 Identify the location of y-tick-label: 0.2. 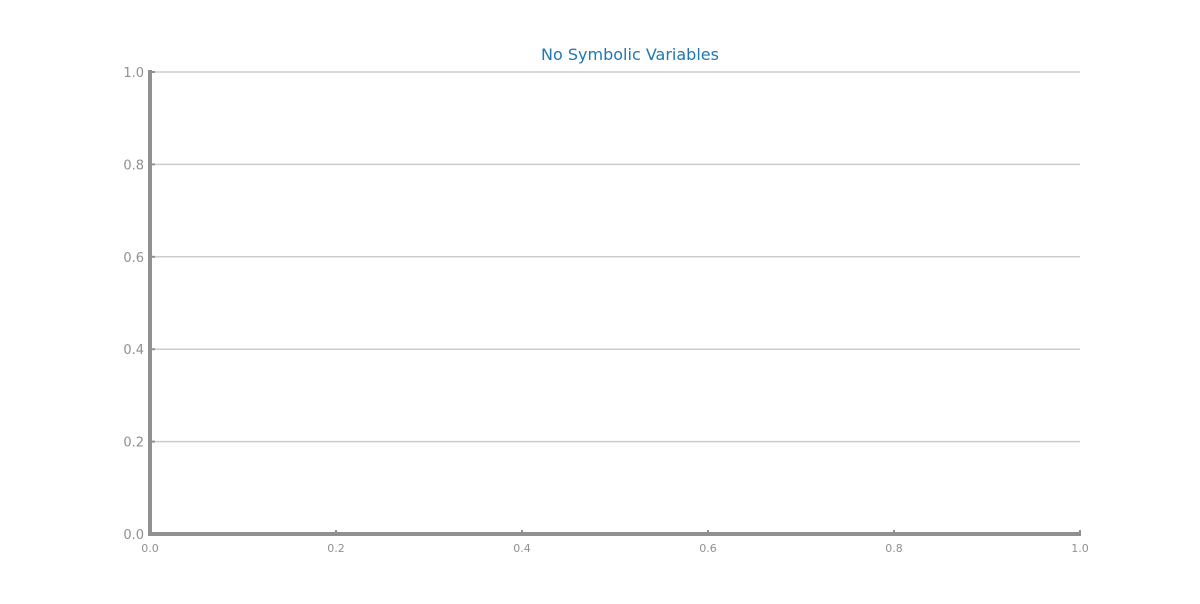
(133, 443).